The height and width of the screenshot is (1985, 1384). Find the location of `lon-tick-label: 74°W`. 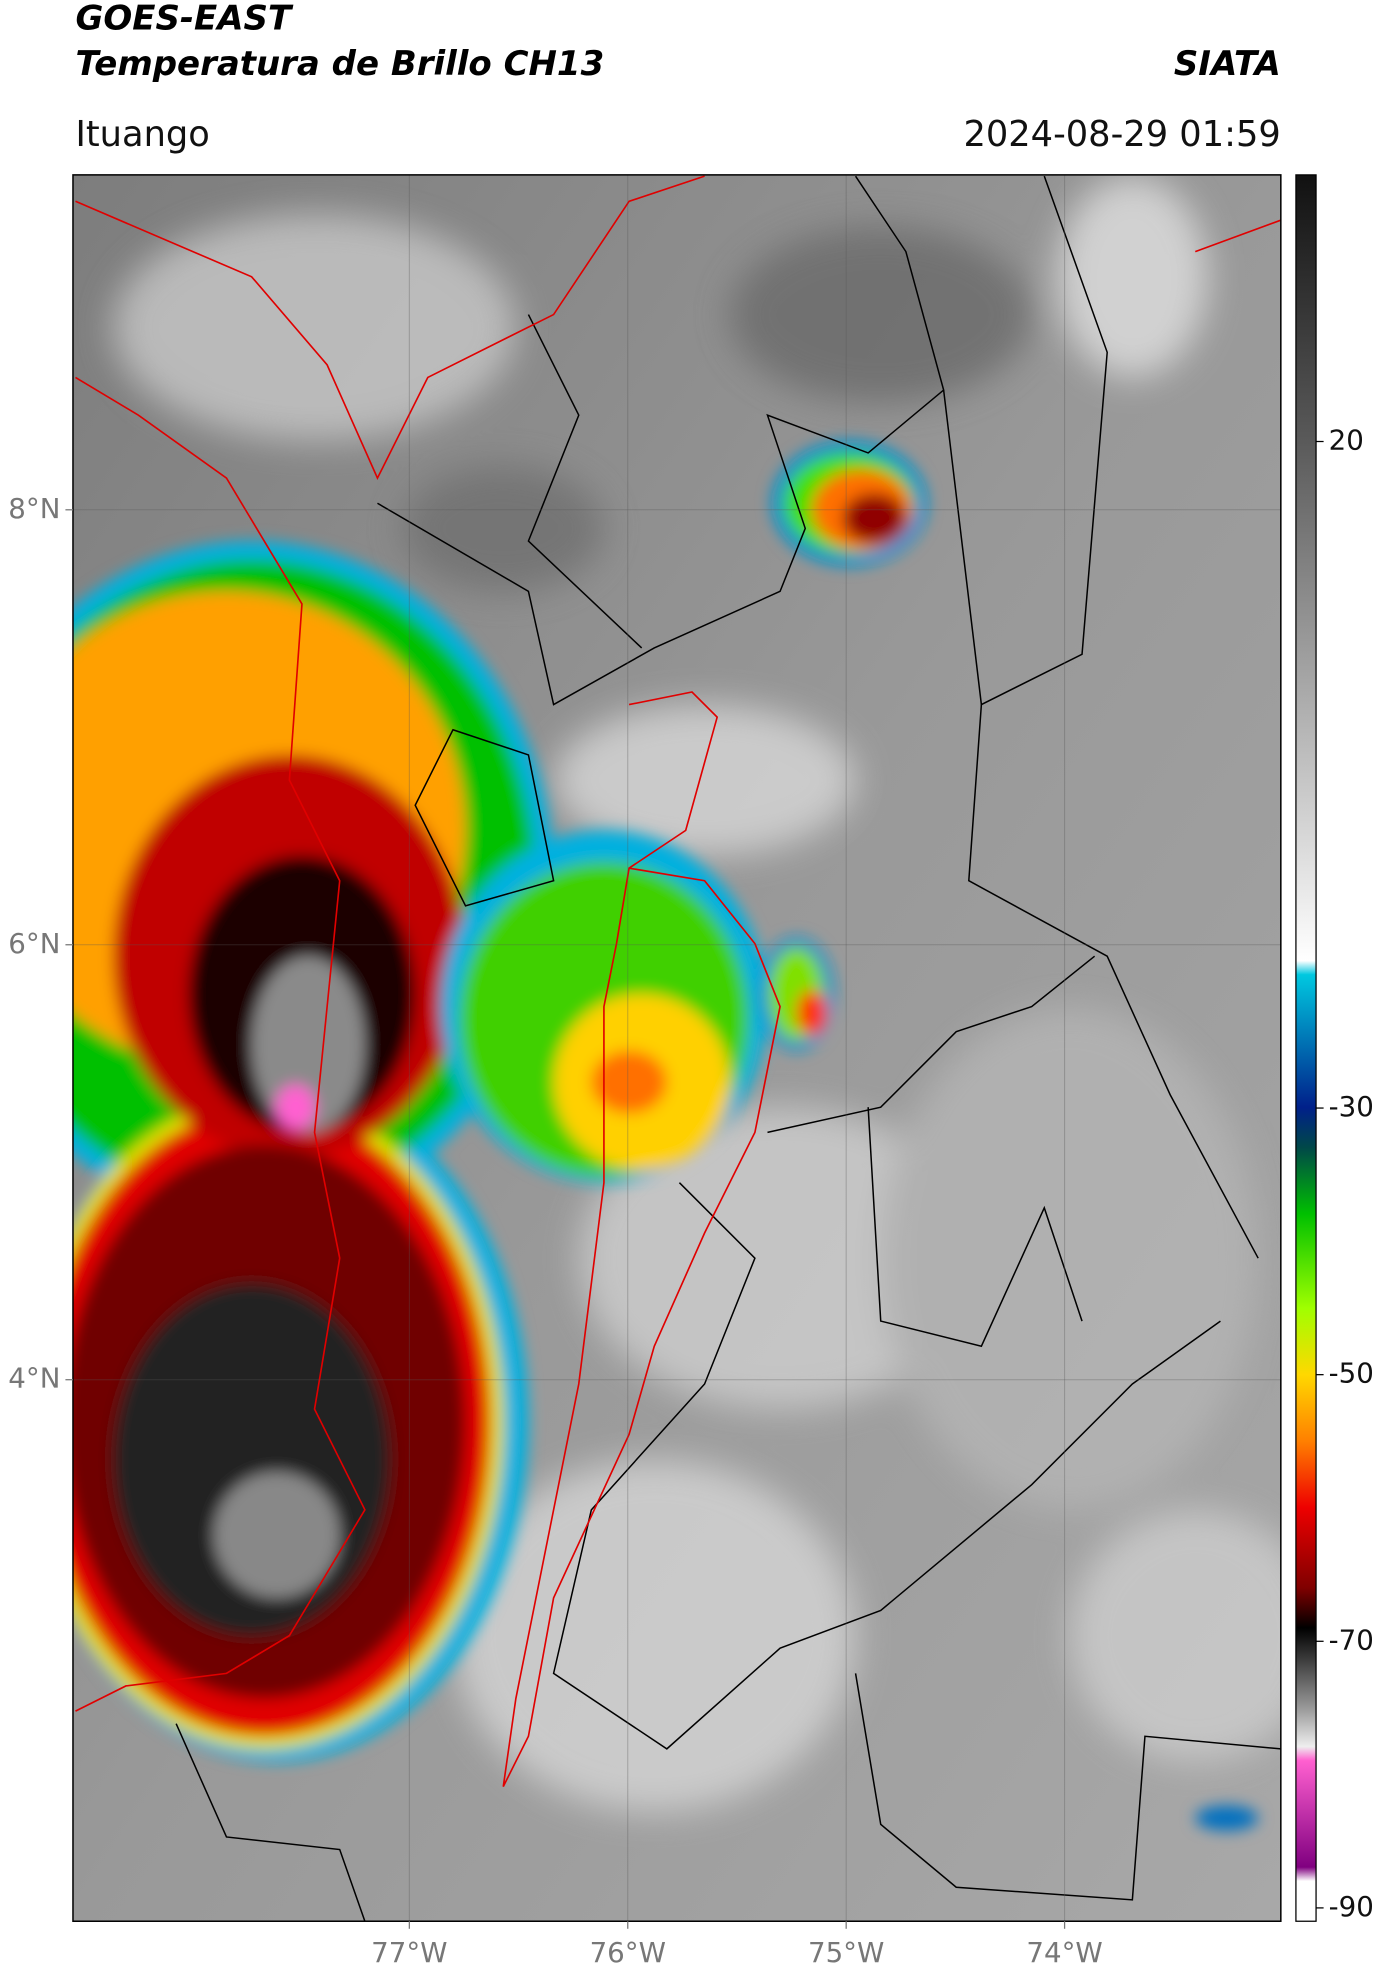

lon-tick-label: 74°W is located at coordinates (1064, 1952).